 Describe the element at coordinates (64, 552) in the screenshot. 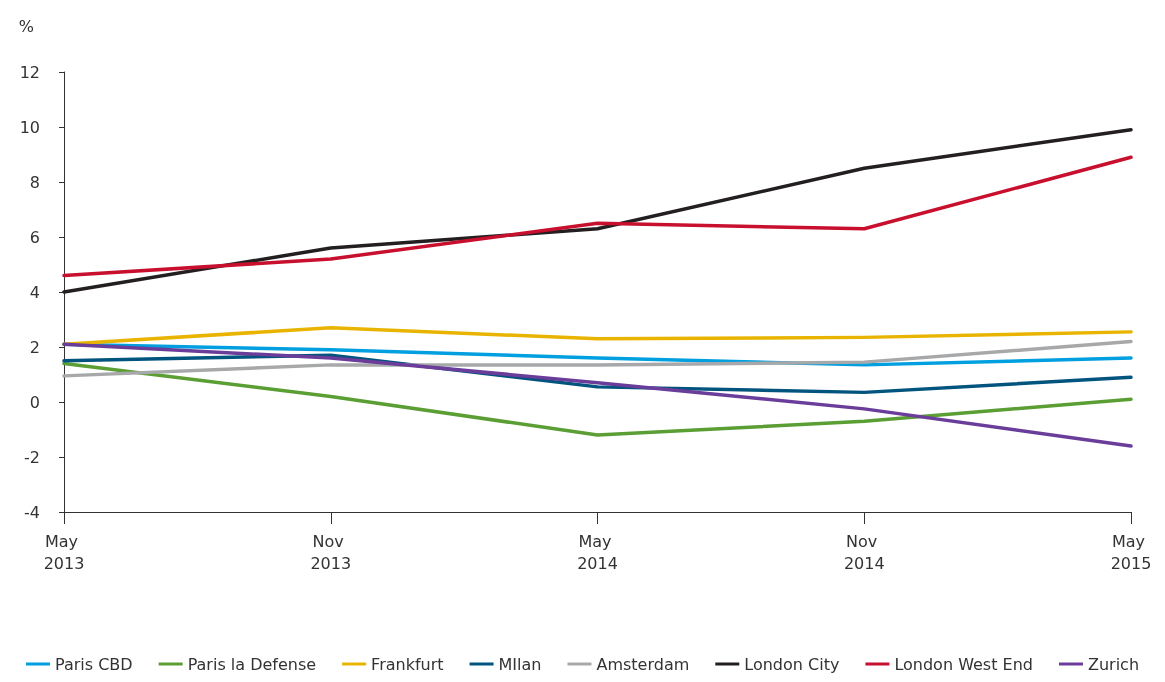

I see `x-tick-label: May 2013` at that location.